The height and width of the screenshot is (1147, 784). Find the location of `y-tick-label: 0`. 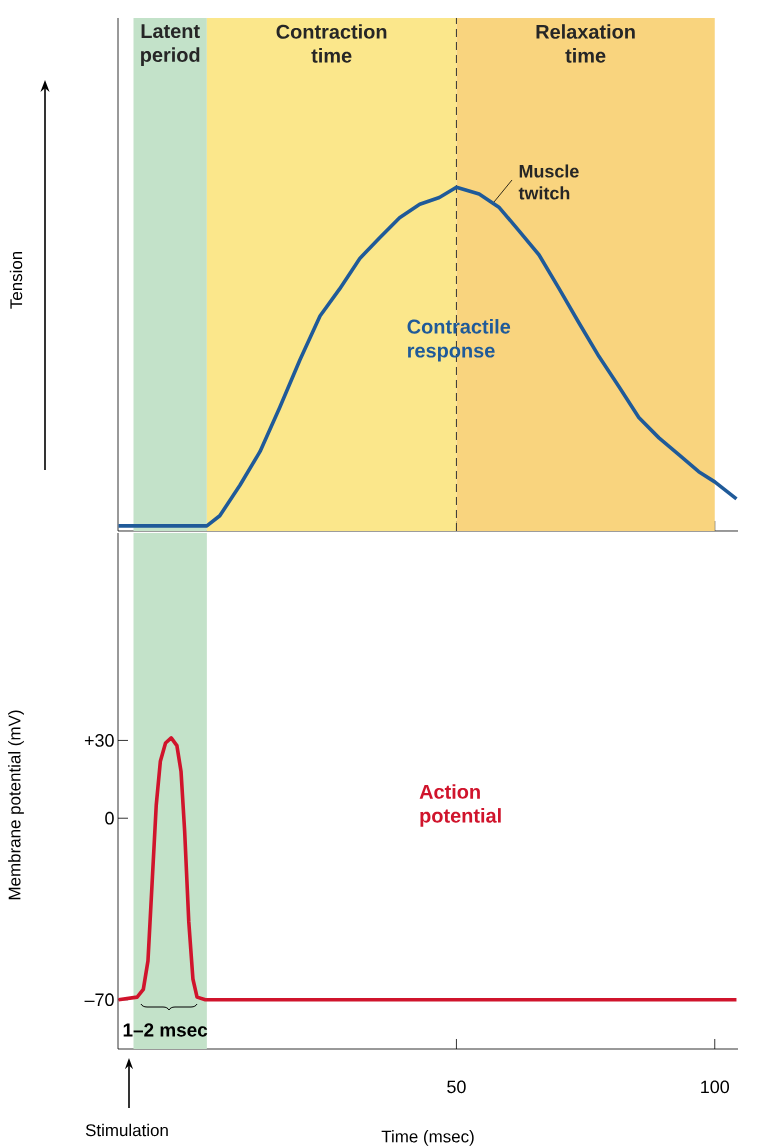

y-tick-label: 0 is located at coordinates (109, 818).